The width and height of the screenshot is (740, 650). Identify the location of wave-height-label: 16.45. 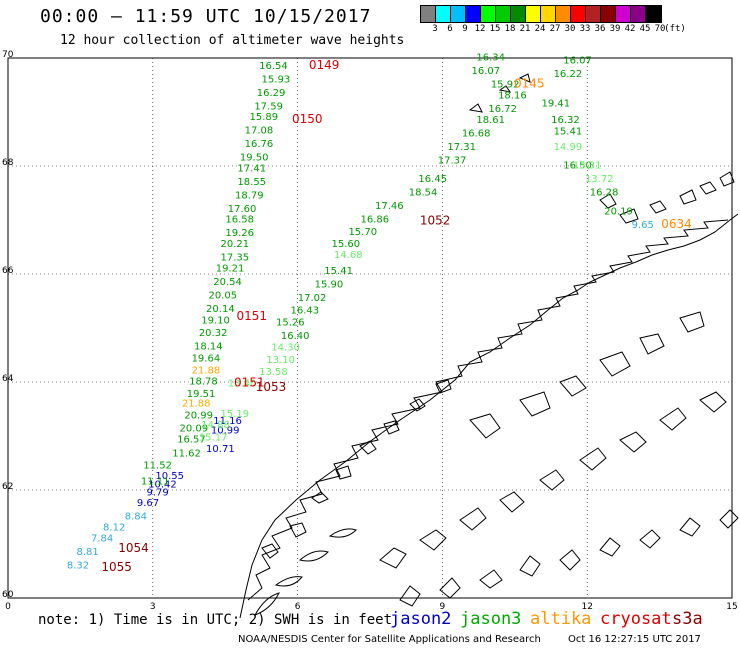
(432, 179).